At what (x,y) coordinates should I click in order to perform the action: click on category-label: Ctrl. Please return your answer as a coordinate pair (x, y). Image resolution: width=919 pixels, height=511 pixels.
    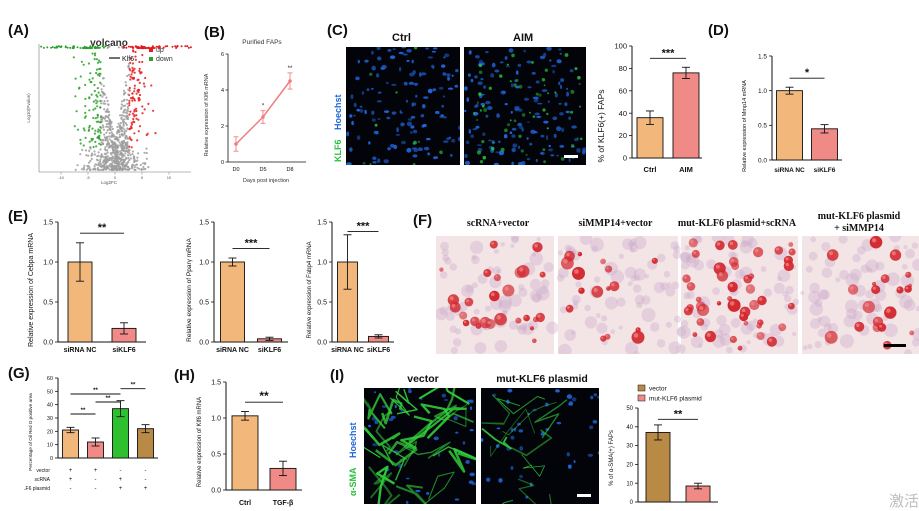
    Looking at the image, I should click on (650, 169).